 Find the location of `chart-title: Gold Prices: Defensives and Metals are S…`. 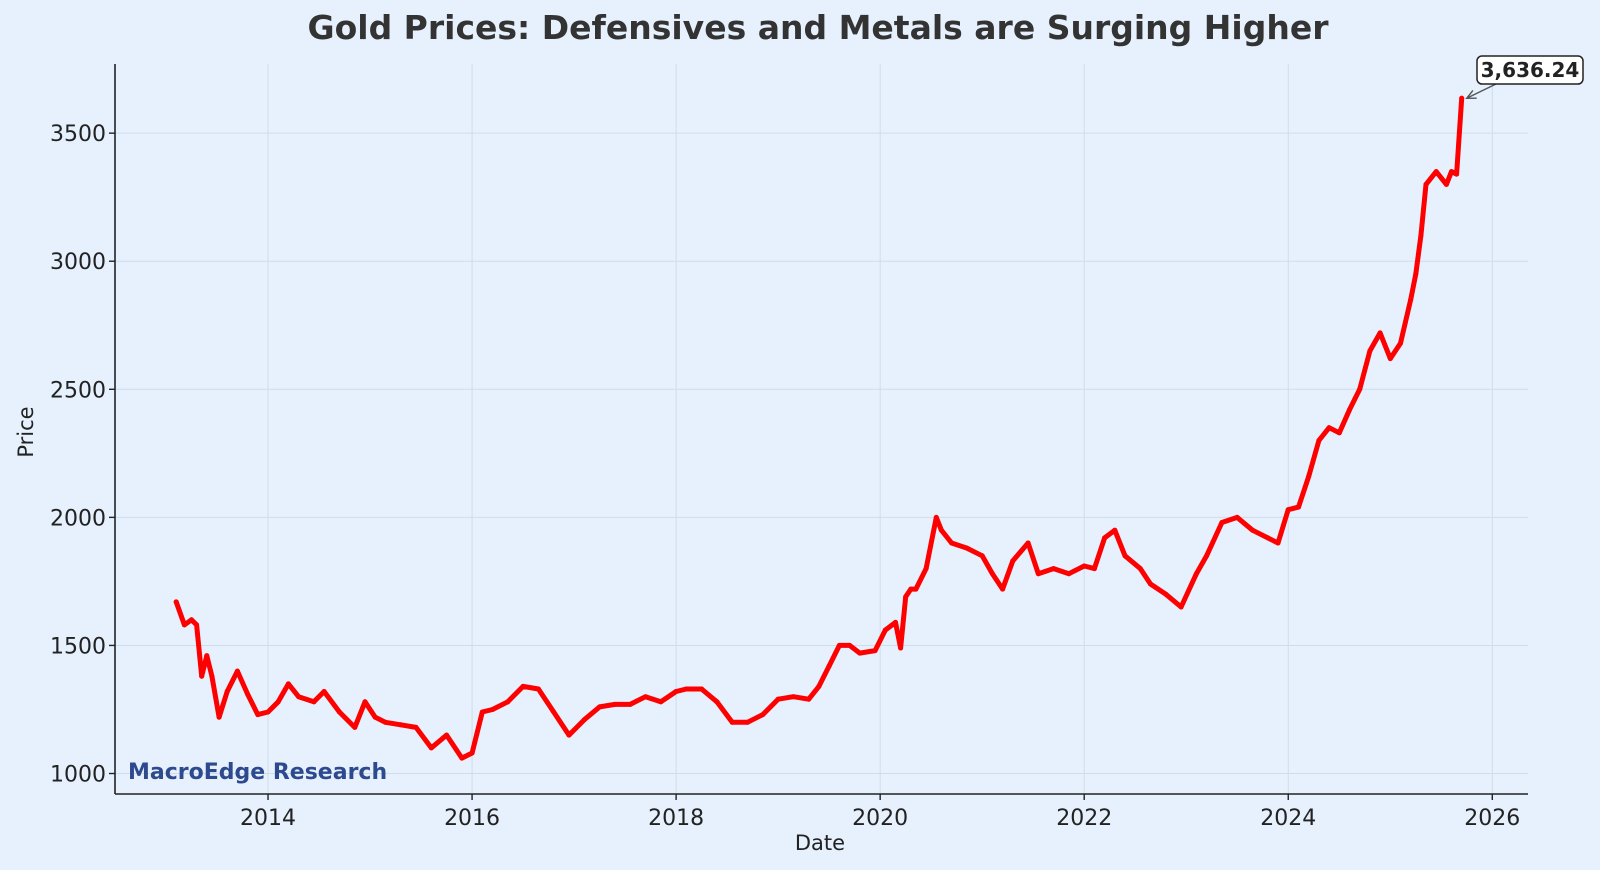

chart-title: Gold Prices: Defensives and Metals are S… is located at coordinates (819, 27).